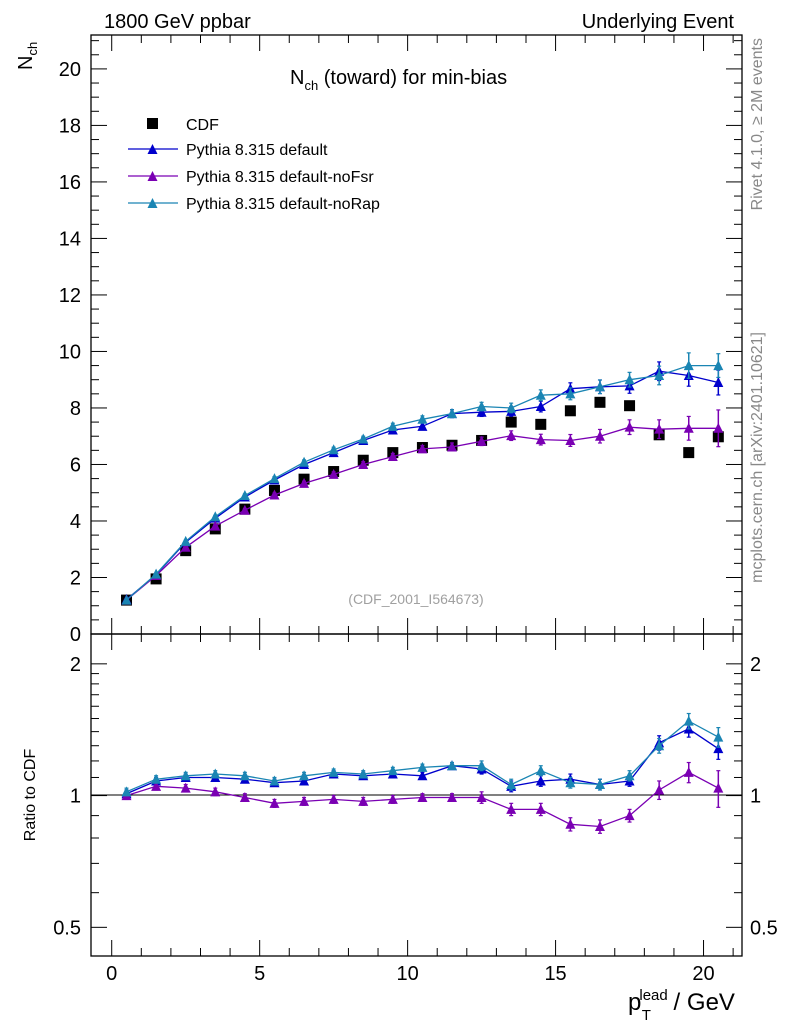 This screenshot has width=786, height=1024. What do you see at coordinates (75, 522) in the screenshot?
I see `y-tick-label: 4` at bounding box center [75, 522].